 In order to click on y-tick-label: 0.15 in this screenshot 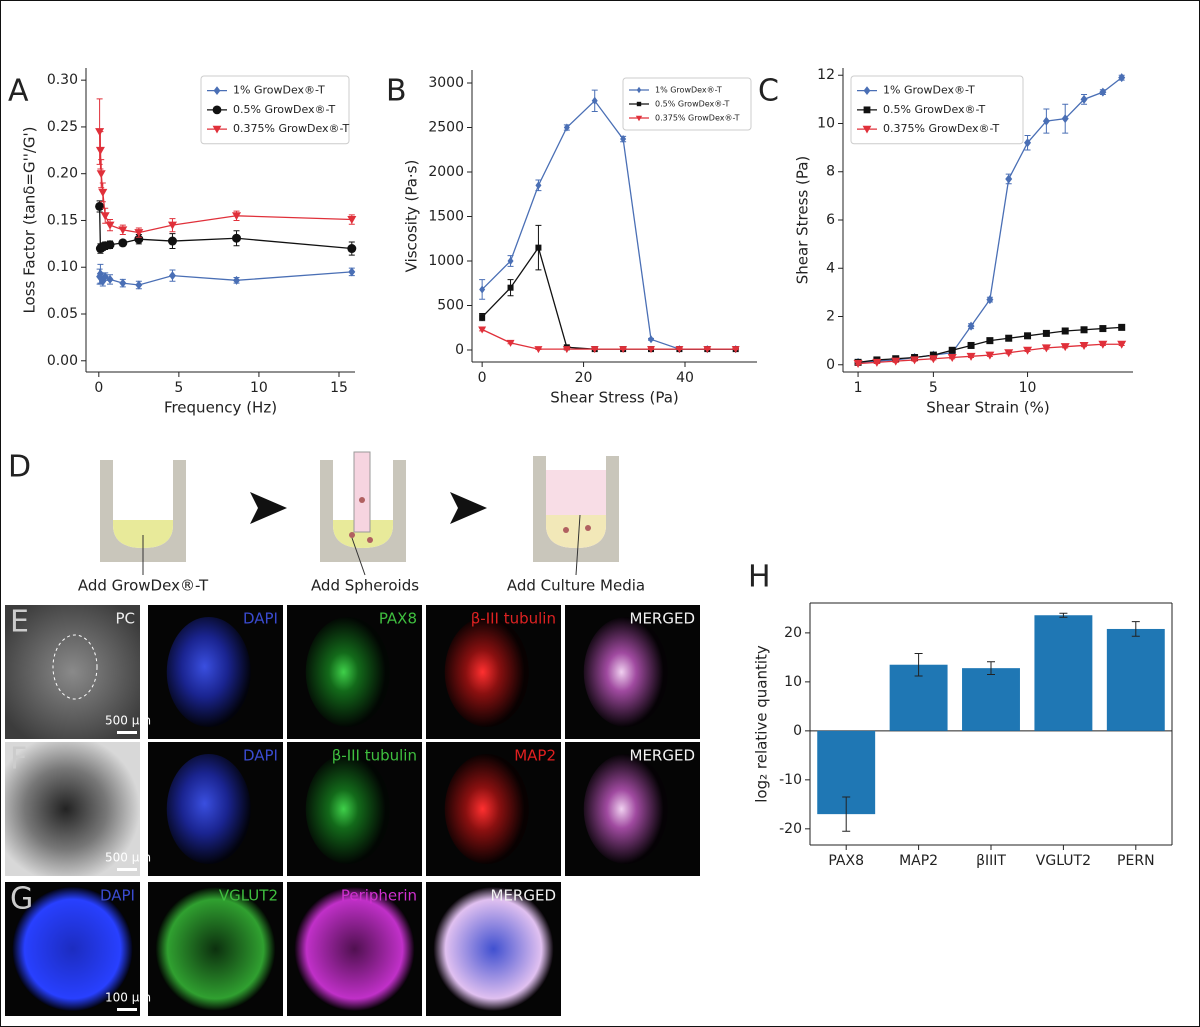, I will do `click(62, 220)`.